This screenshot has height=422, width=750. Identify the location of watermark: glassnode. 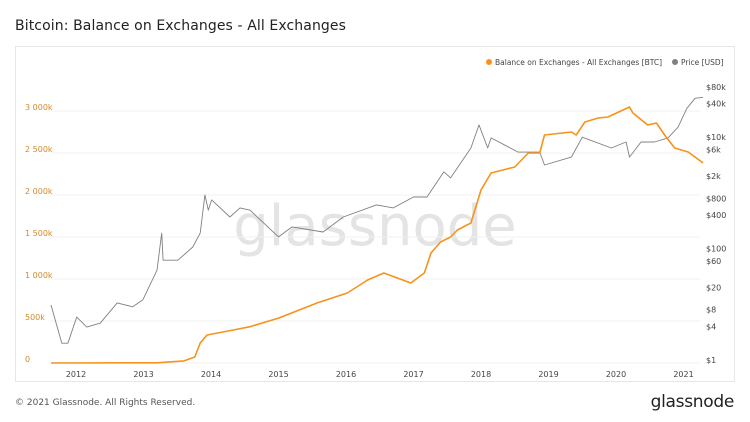
(375, 226).